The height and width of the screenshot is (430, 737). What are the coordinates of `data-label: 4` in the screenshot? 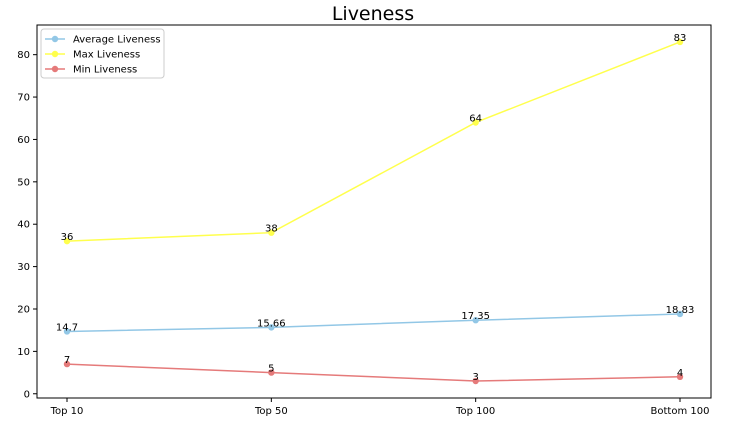 It's located at (680, 373).